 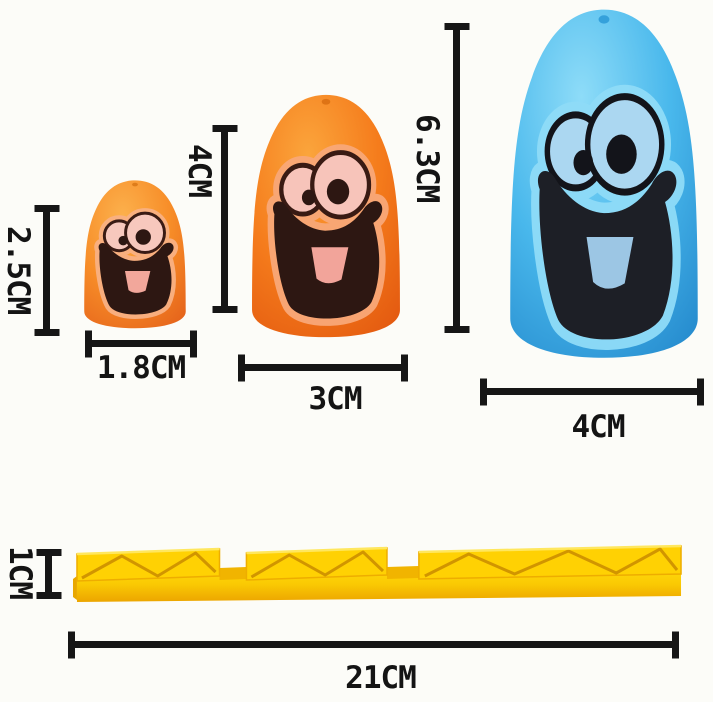 What do you see at coordinates (20, 572) in the screenshot?
I see `track-height-label: 1CM` at bounding box center [20, 572].